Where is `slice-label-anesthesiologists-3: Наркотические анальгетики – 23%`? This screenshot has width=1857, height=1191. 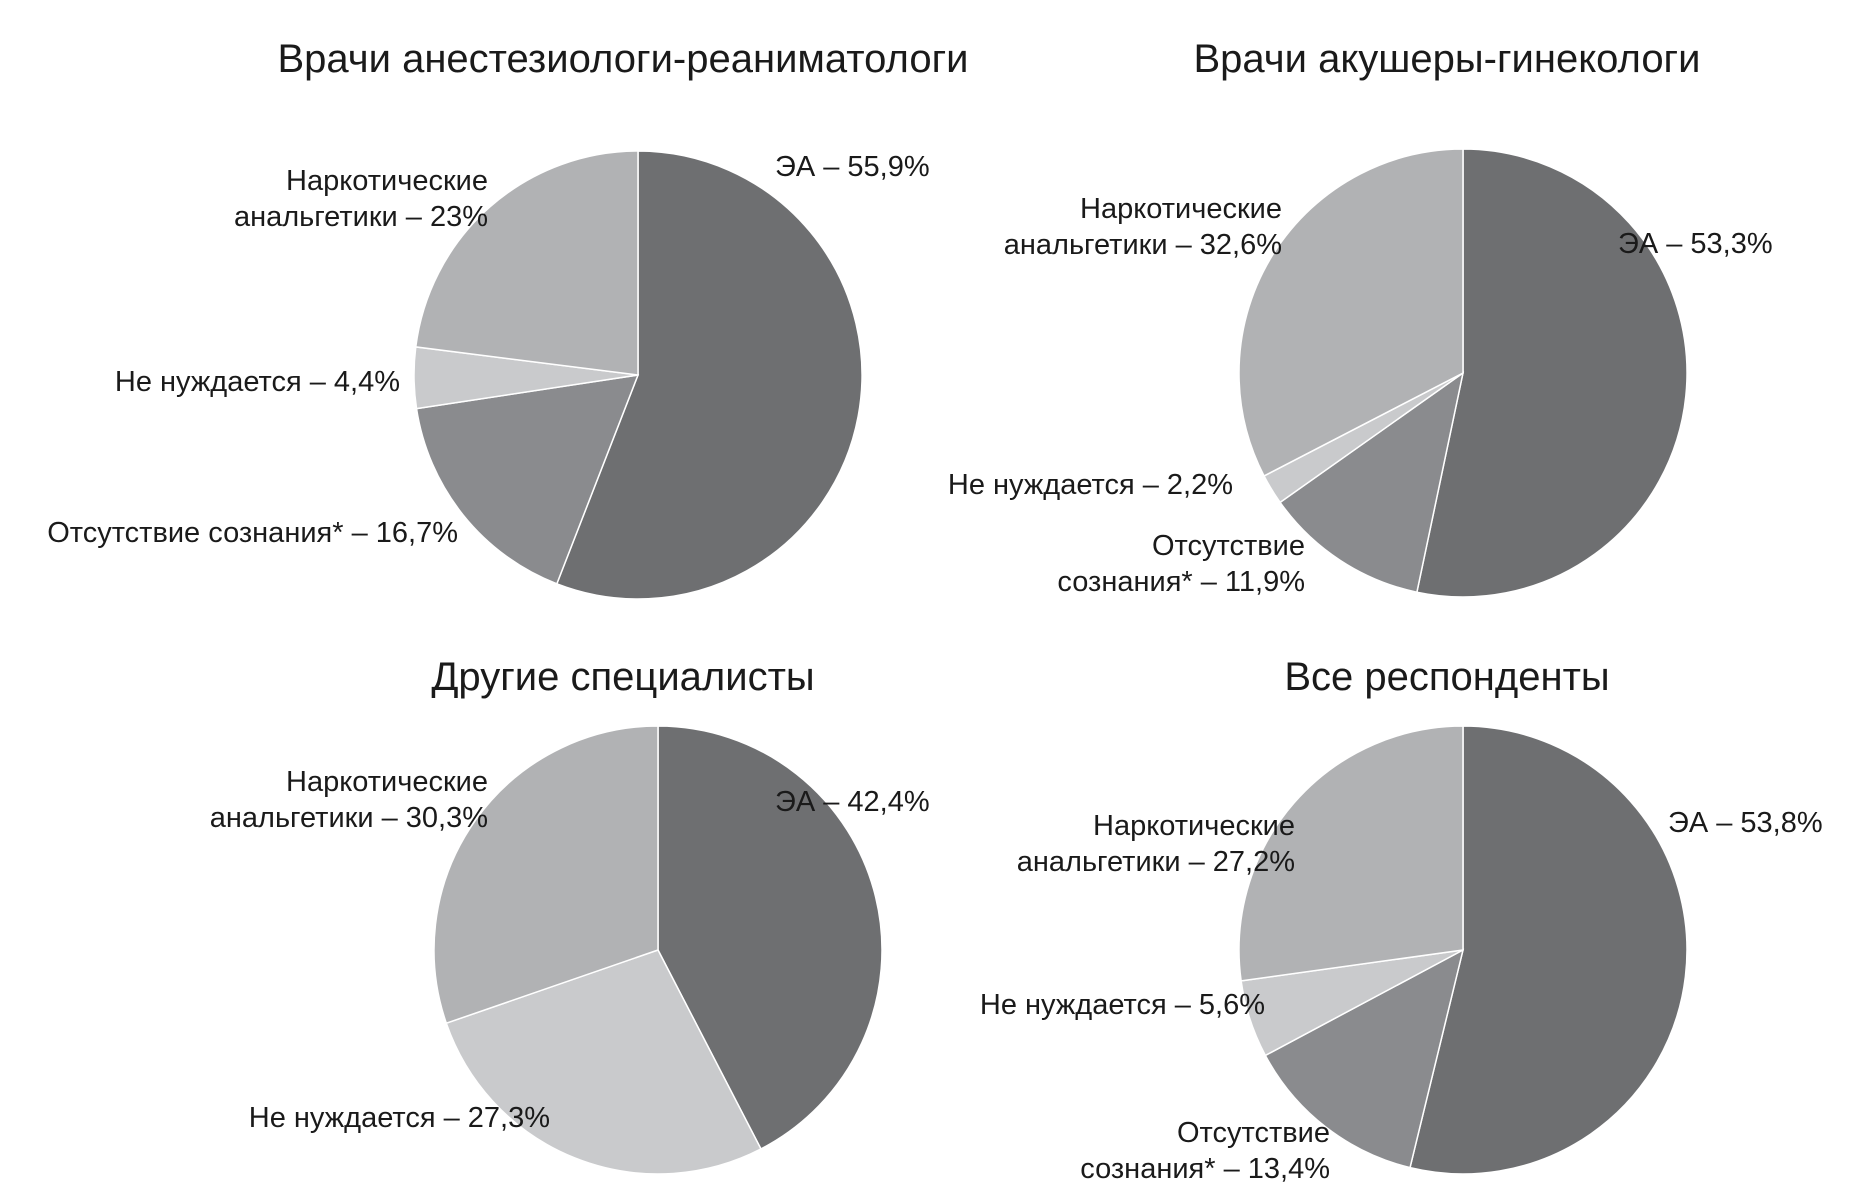
slice-label-anesthesiologists-3: Наркотические анальгетики – 23% is located at coordinates (361, 199).